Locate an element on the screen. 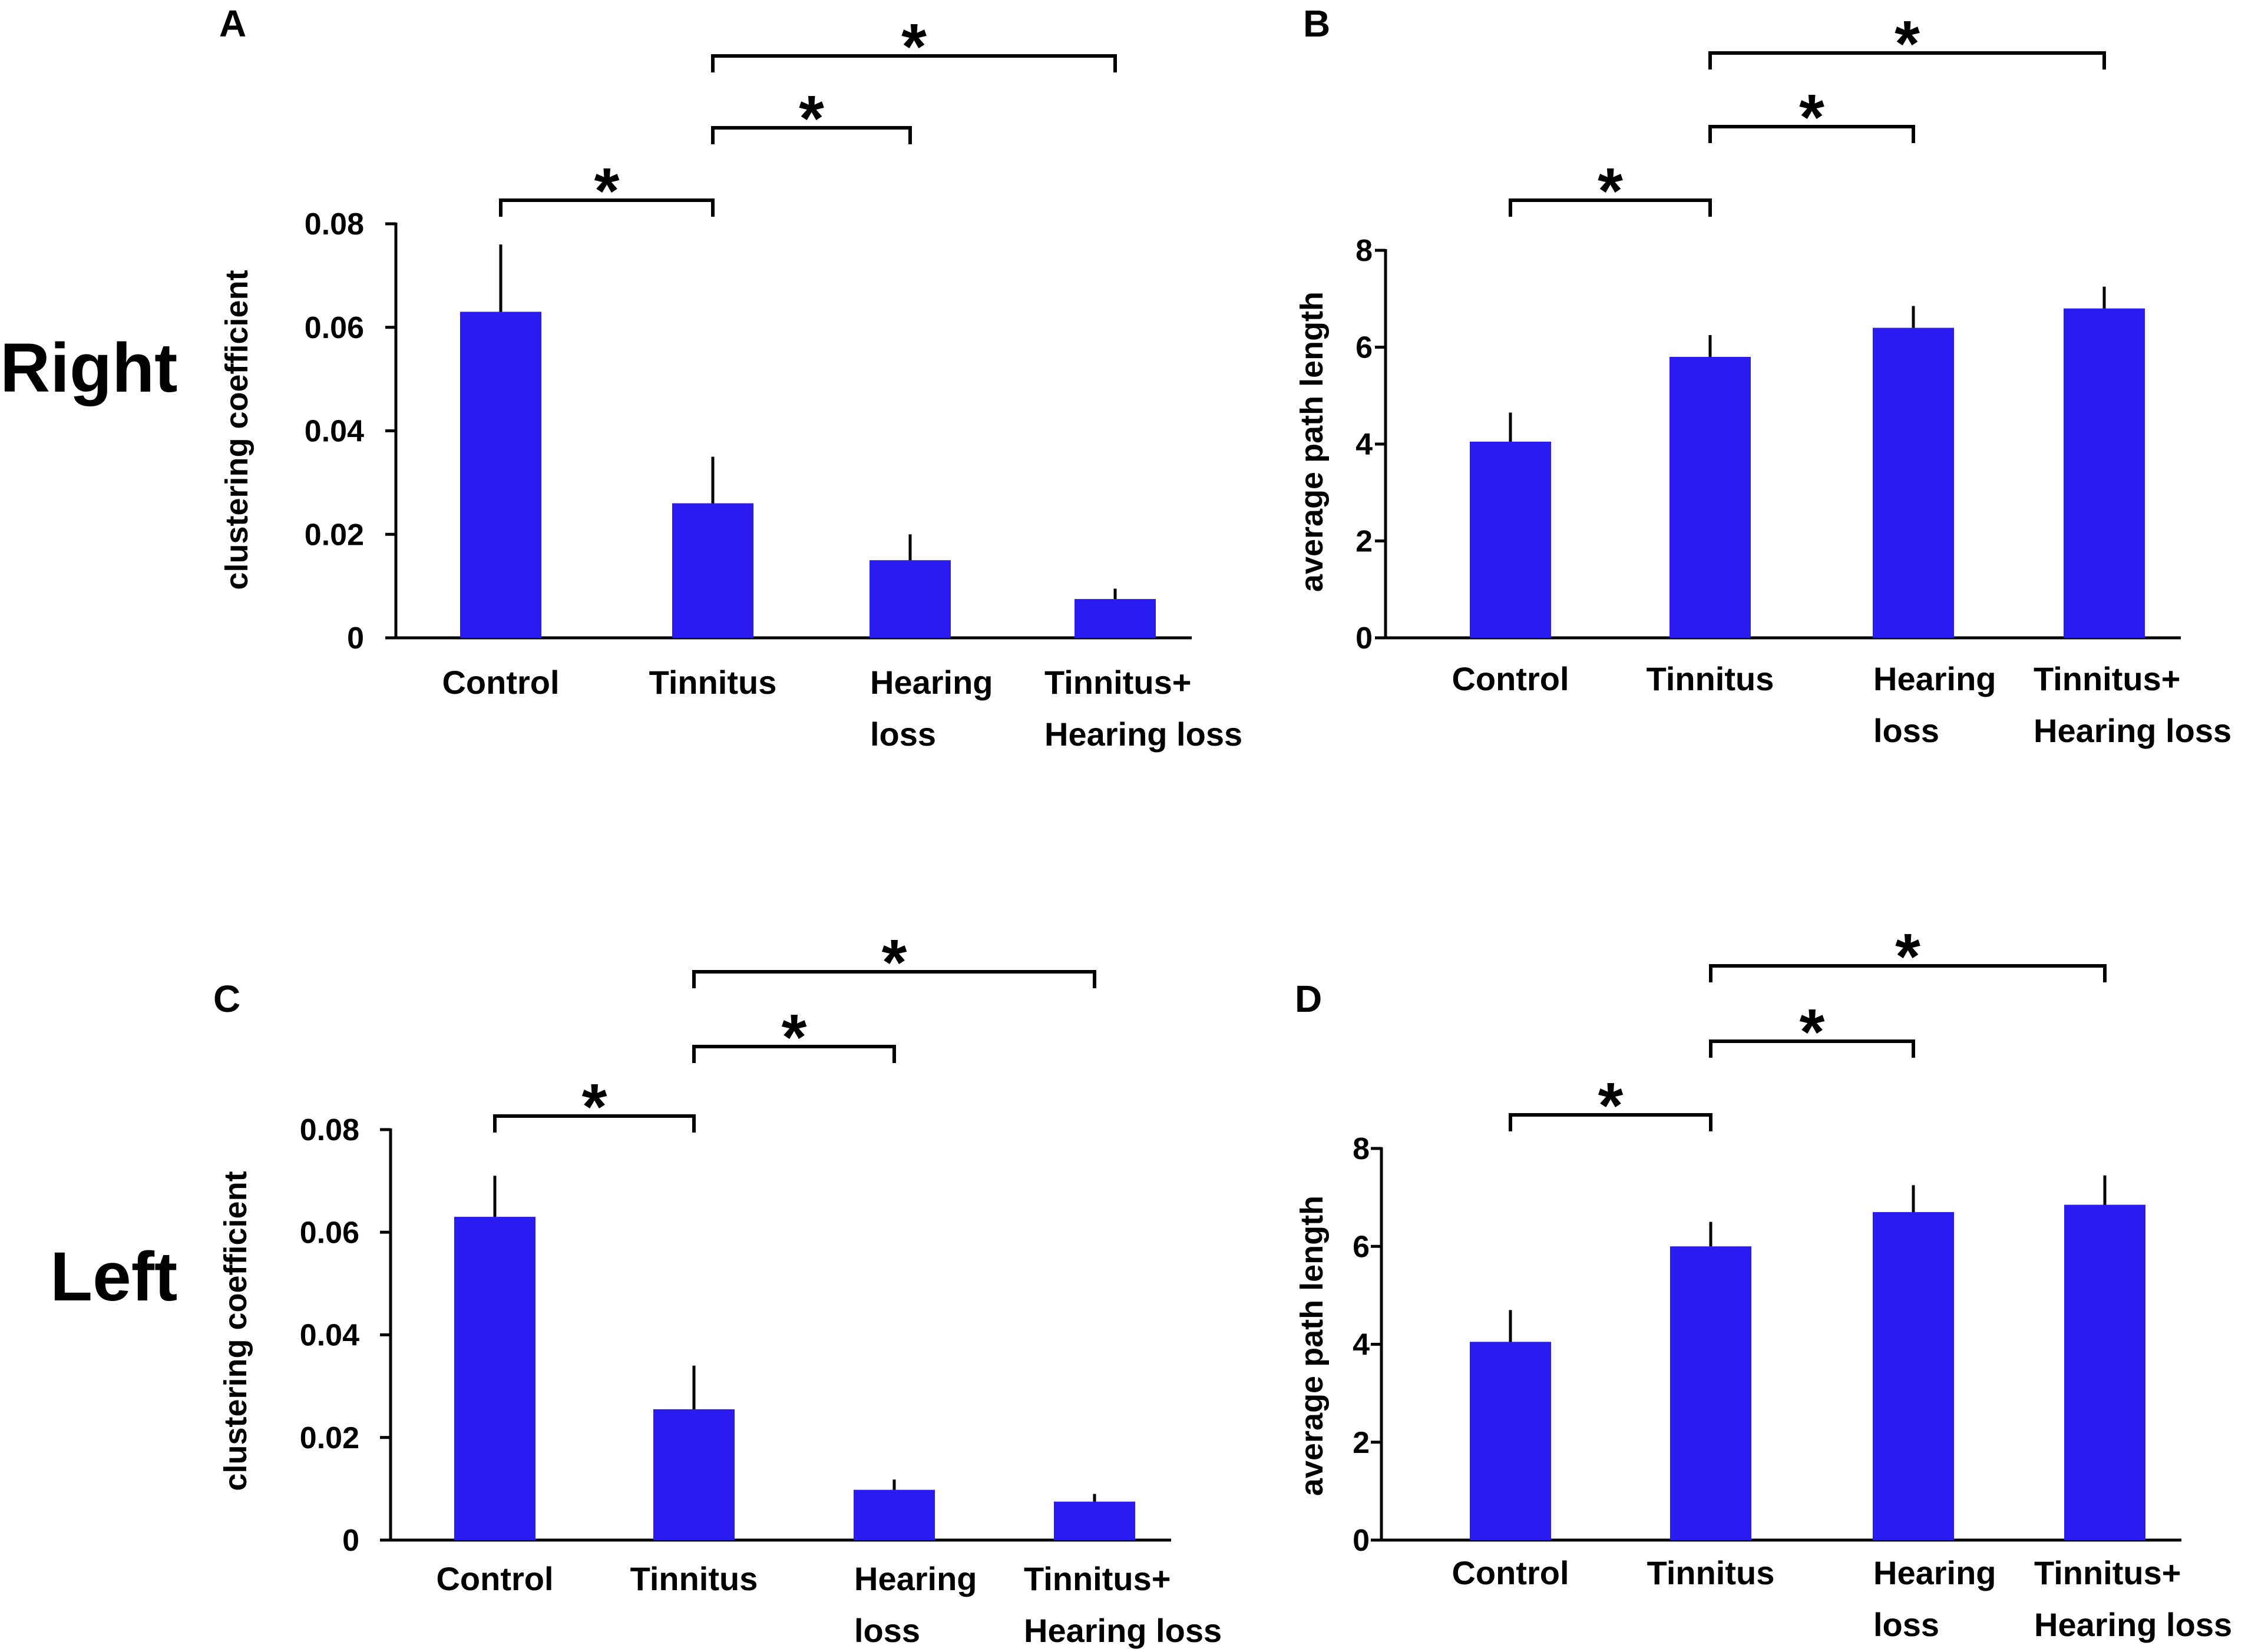  panel-letter: C is located at coordinates (227, 999).